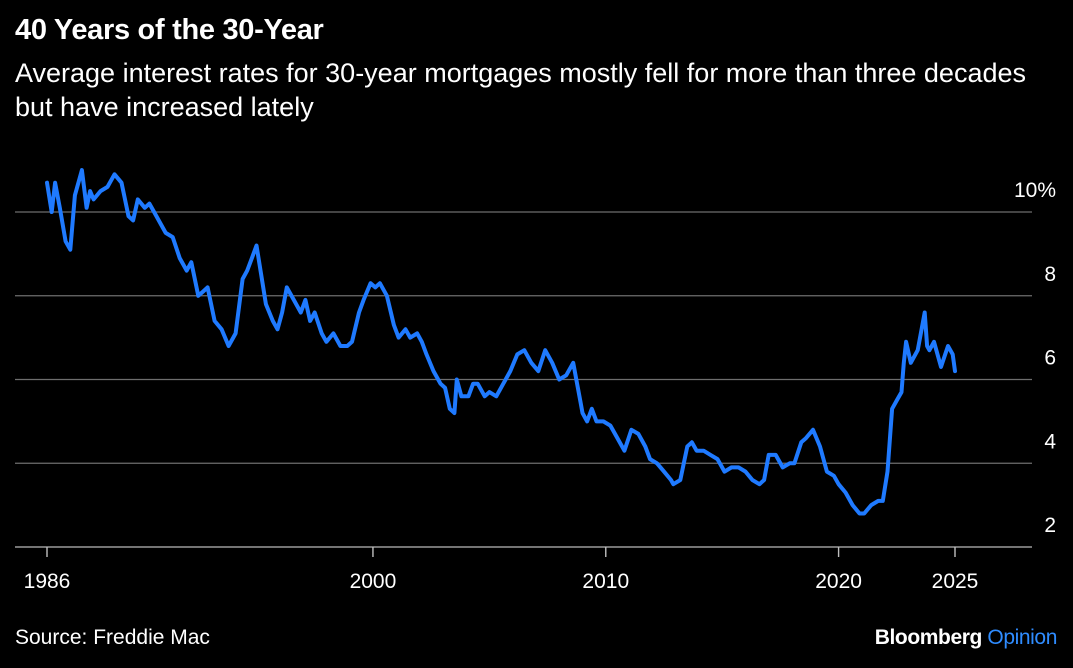  I want to click on bloomberg-opinion-logo: Bloomberg Opinion, so click(966, 638).